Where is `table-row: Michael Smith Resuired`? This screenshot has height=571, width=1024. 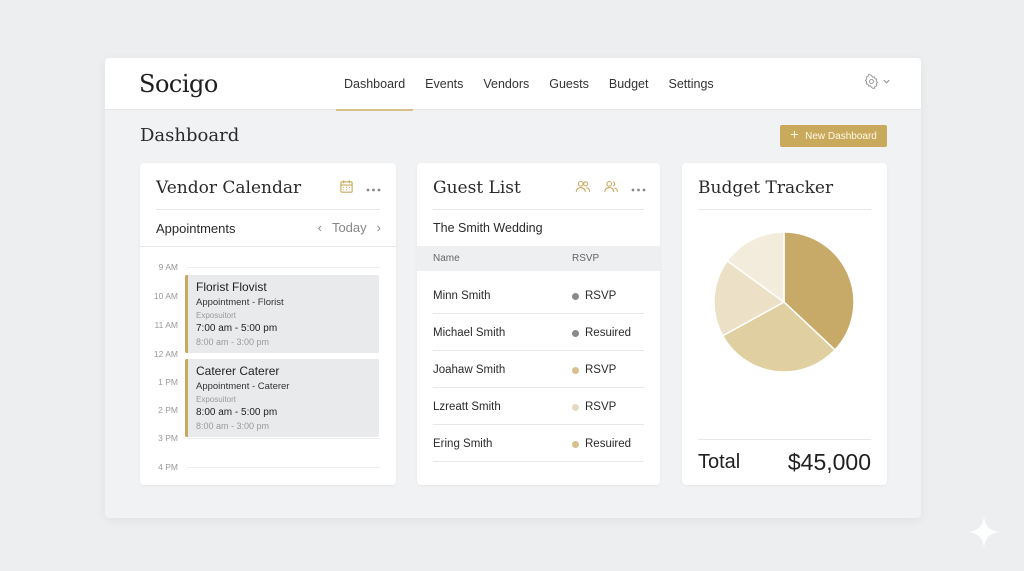 table-row: Michael Smith Resuired is located at coordinates (538, 332).